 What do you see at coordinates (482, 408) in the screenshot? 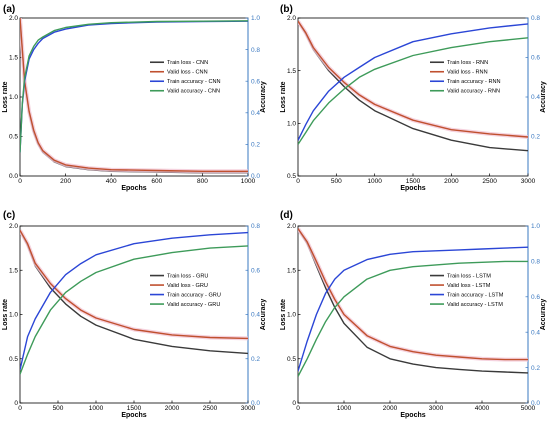
I see `x-tick-label: 4000` at bounding box center [482, 408].